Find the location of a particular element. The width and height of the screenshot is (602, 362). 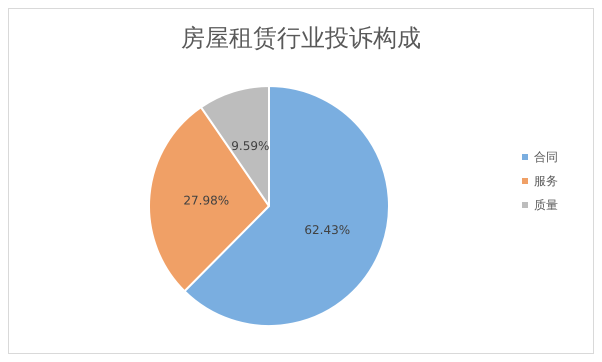

chart-title: 房屋租赁行业投诉构成 is located at coordinates (301, 38).